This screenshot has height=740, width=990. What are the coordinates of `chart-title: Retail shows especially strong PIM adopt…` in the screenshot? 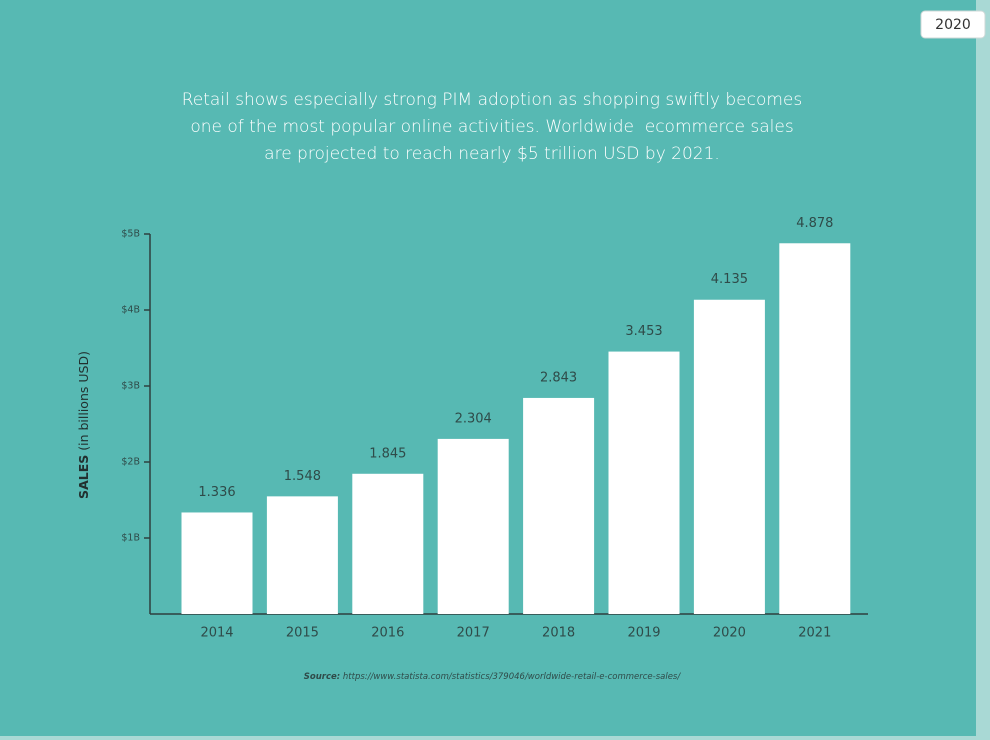 It's located at (492, 100).